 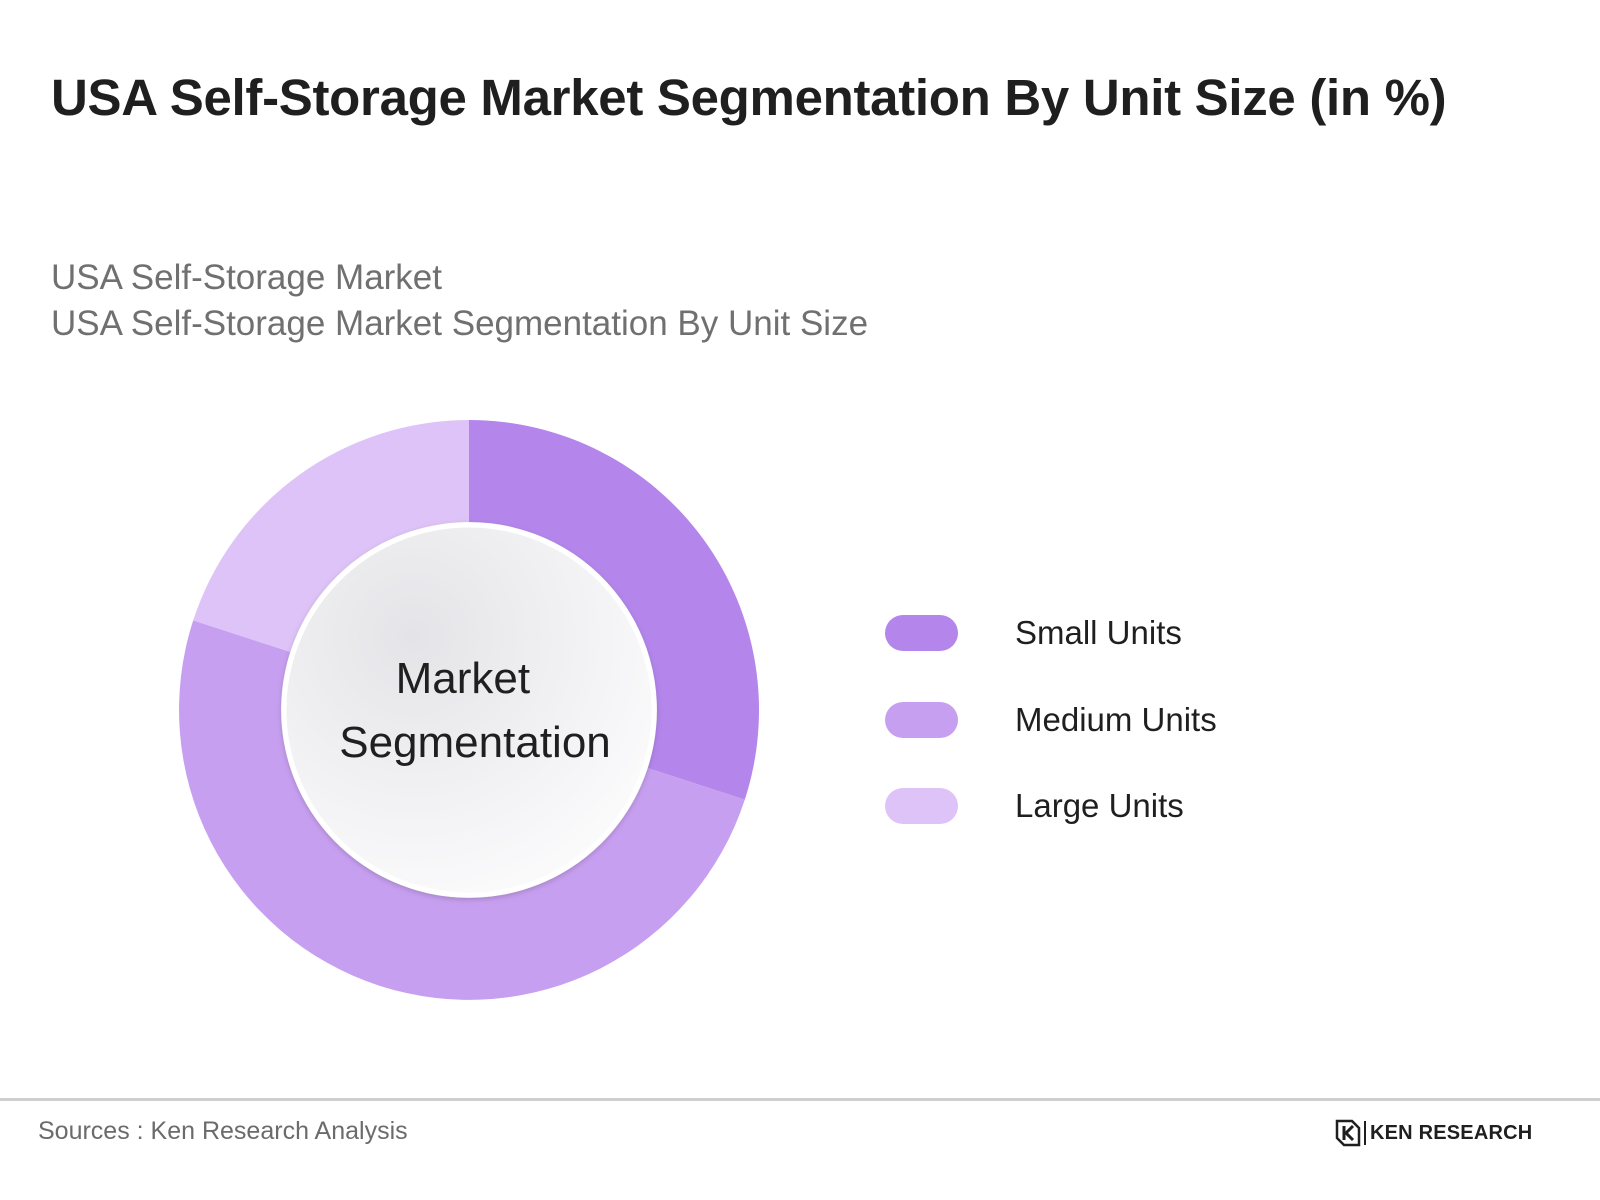 I want to click on legend-label-medium-units: Medium Units, so click(x=1116, y=719).